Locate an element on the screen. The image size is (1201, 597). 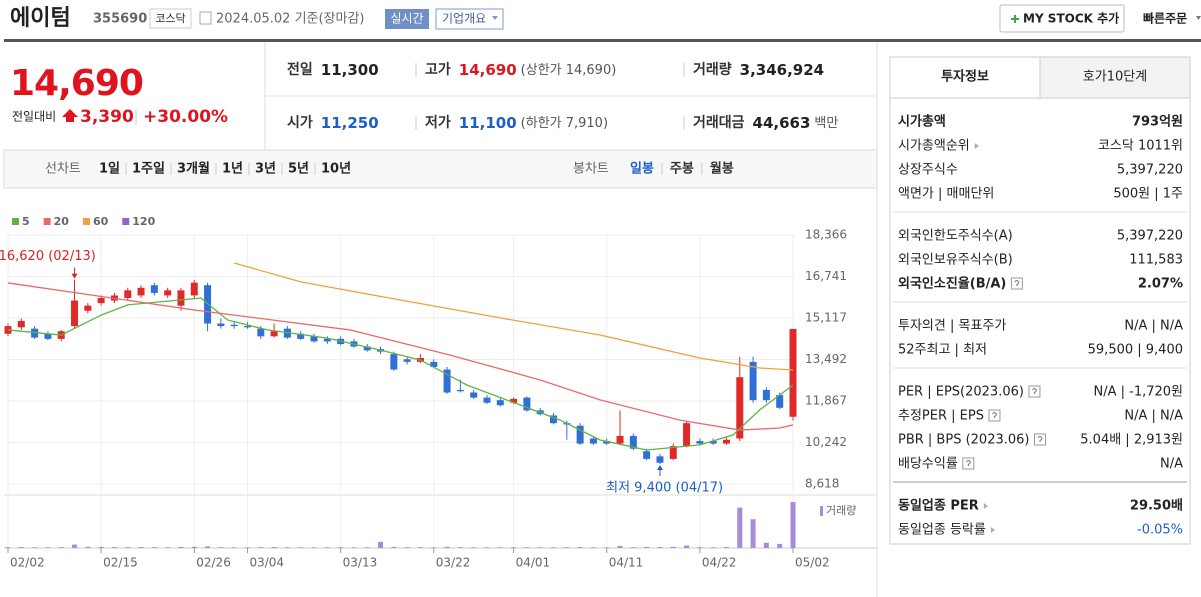
panel-tab: 투자정보 is located at coordinates (965, 77).